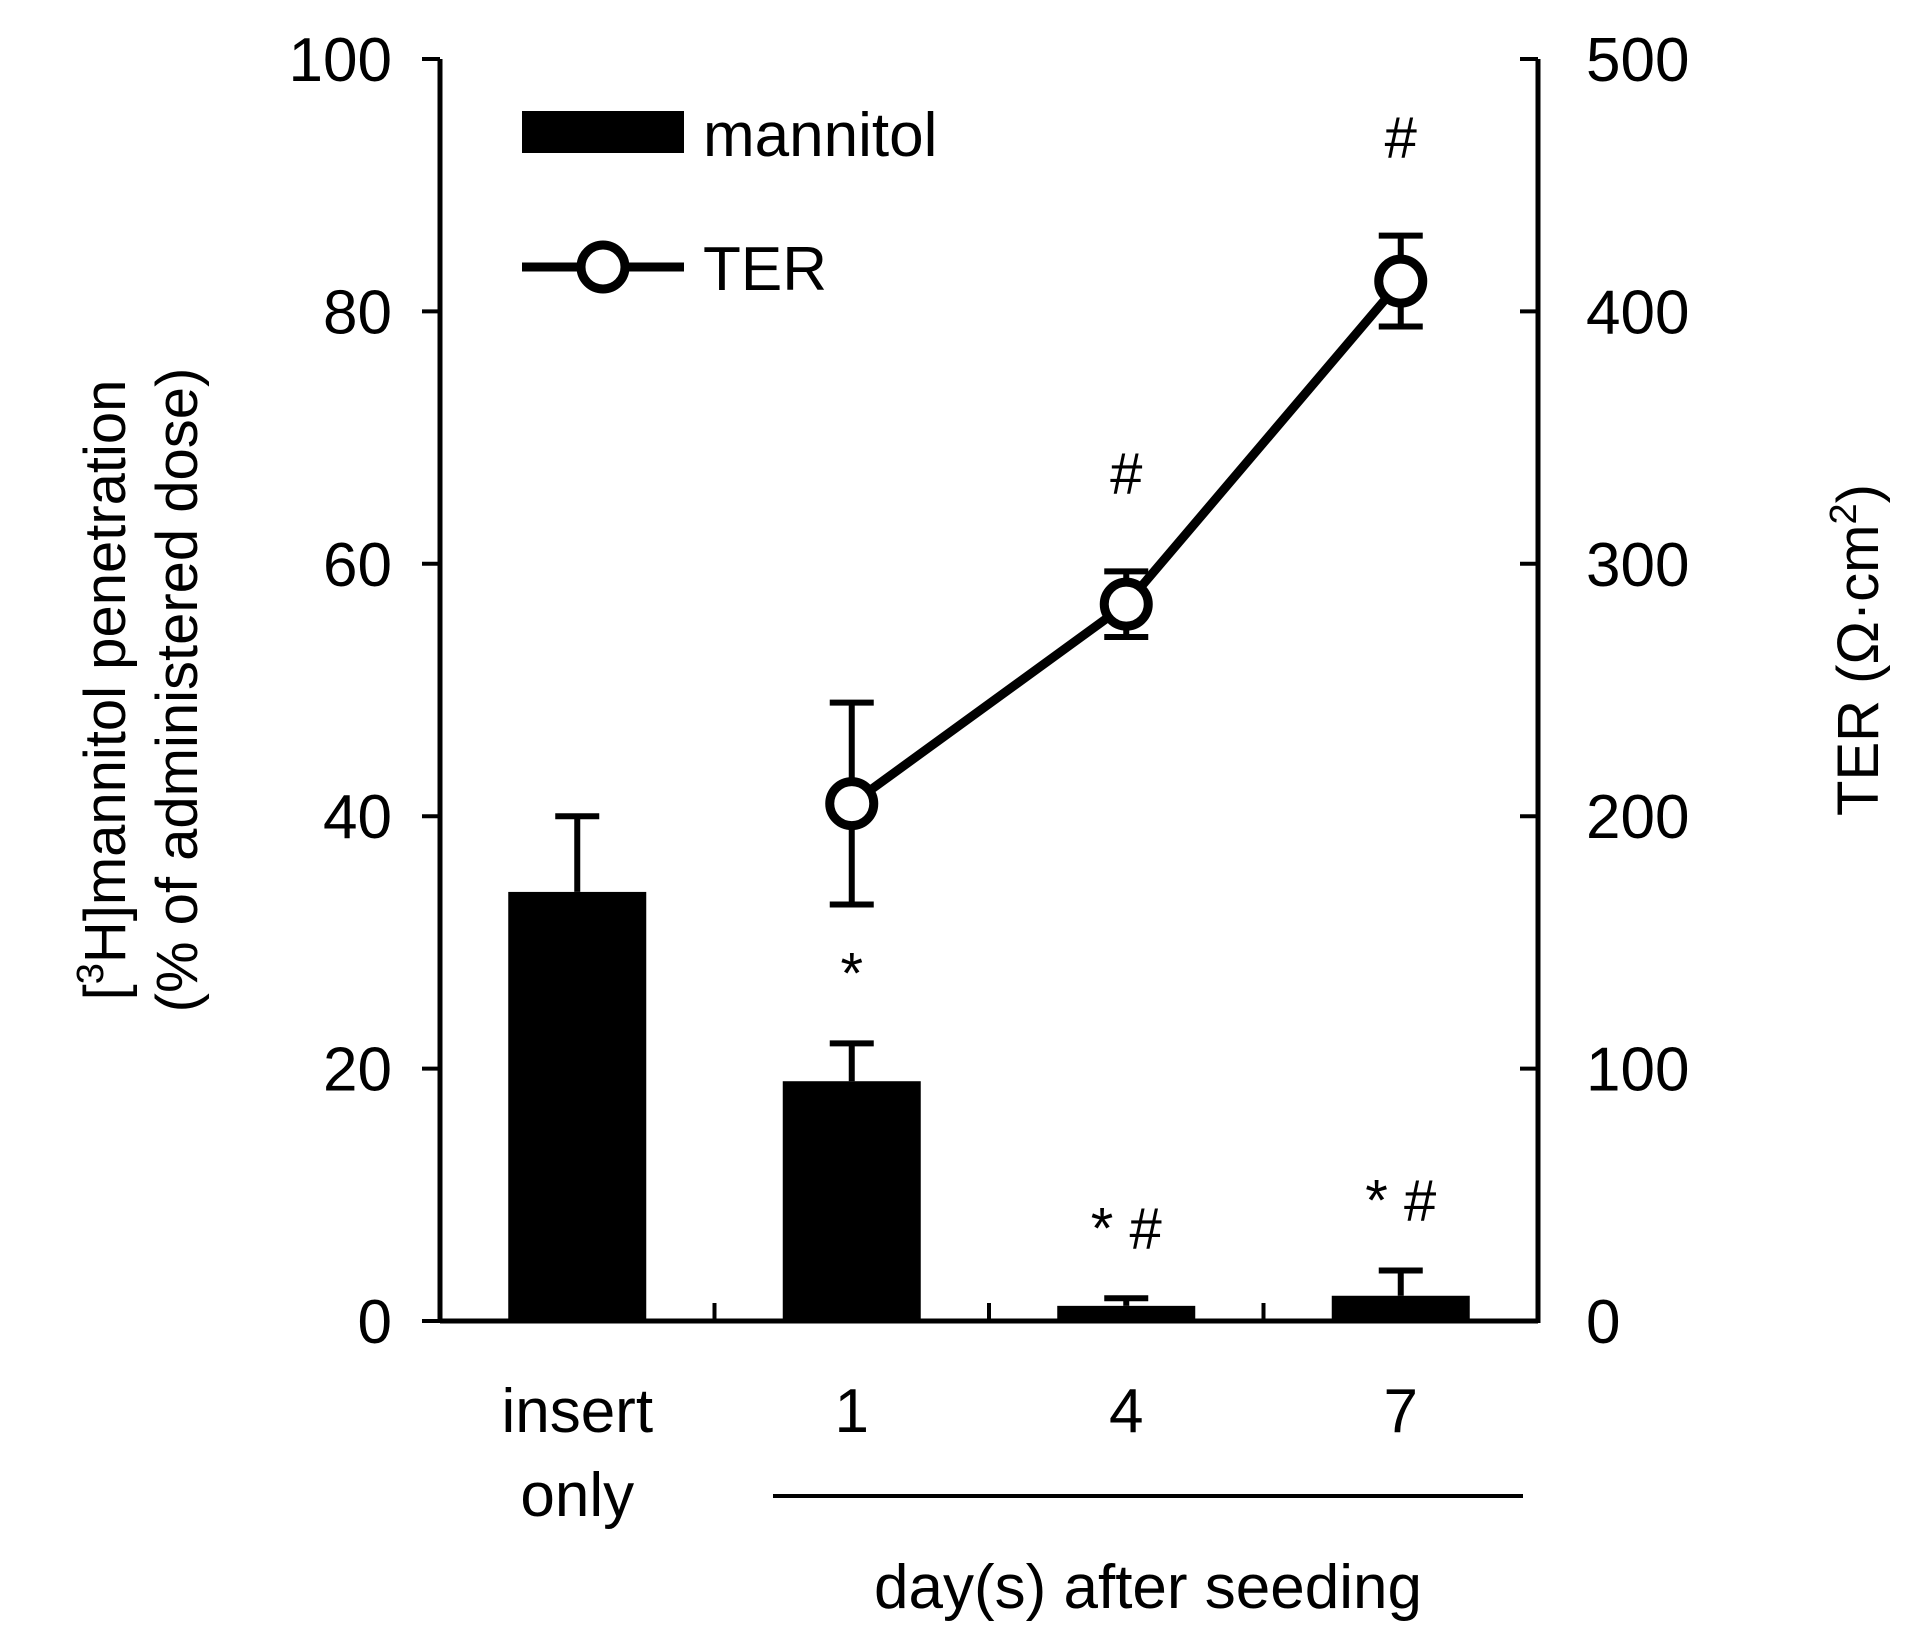 The image size is (1914, 1641). What do you see at coordinates (364, 691) in the screenshot?
I see `left-axis-ticks: 0 20 40 60 80 100` at bounding box center [364, 691].